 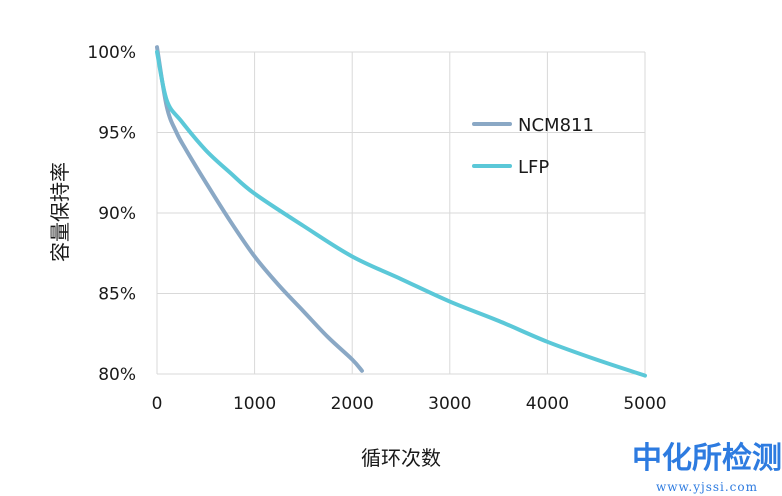 I want to click on y-tick-label: 80%, so click(x=117, y=375).